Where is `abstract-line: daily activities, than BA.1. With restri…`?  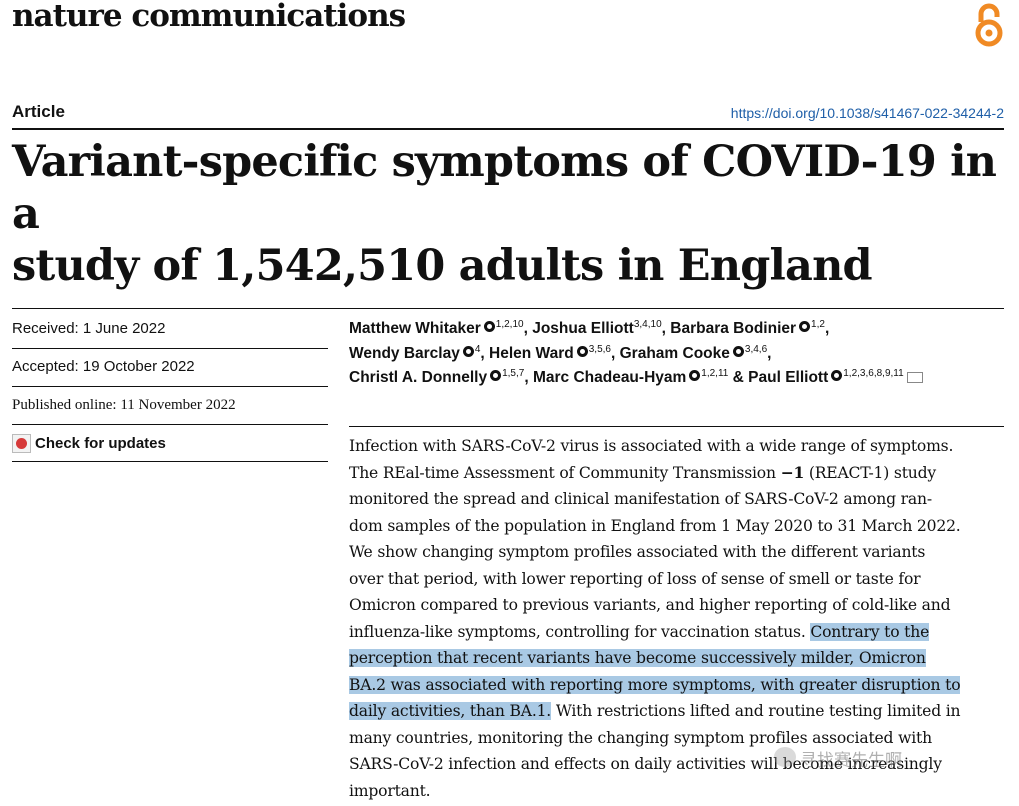
abstract-line: daily activities, than BA.1. With restri… is located at coordinates (679, 711).